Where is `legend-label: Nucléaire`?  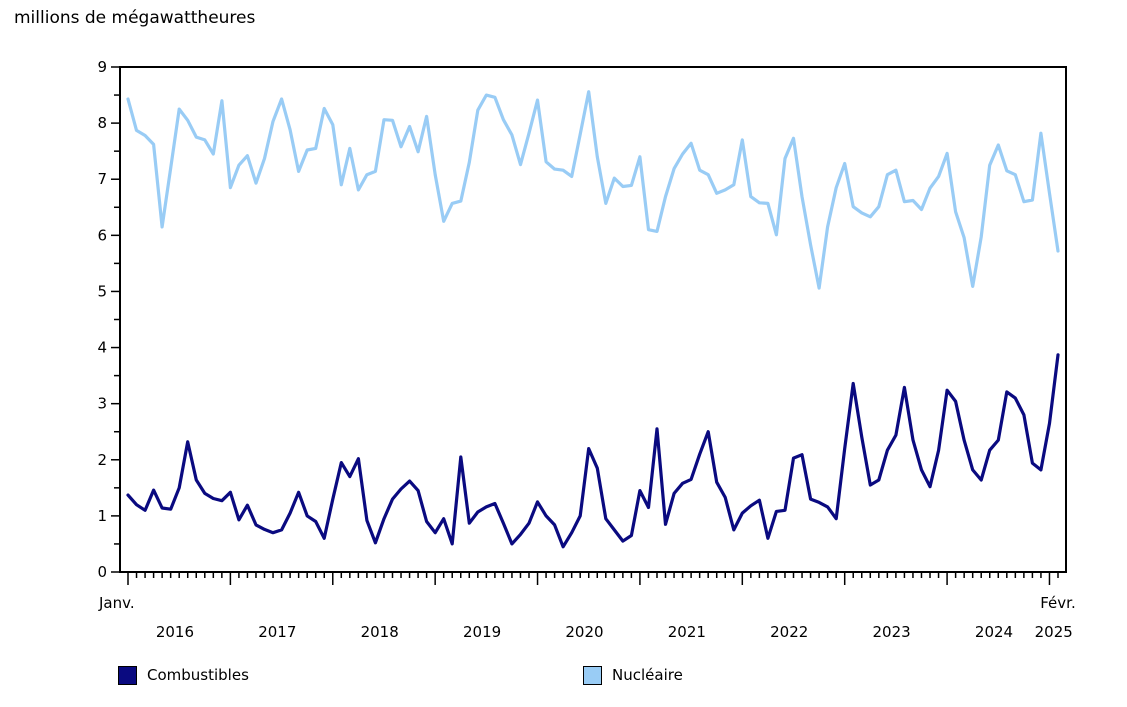
legend-label: Nucléaire is located at coordinates (647, 675).